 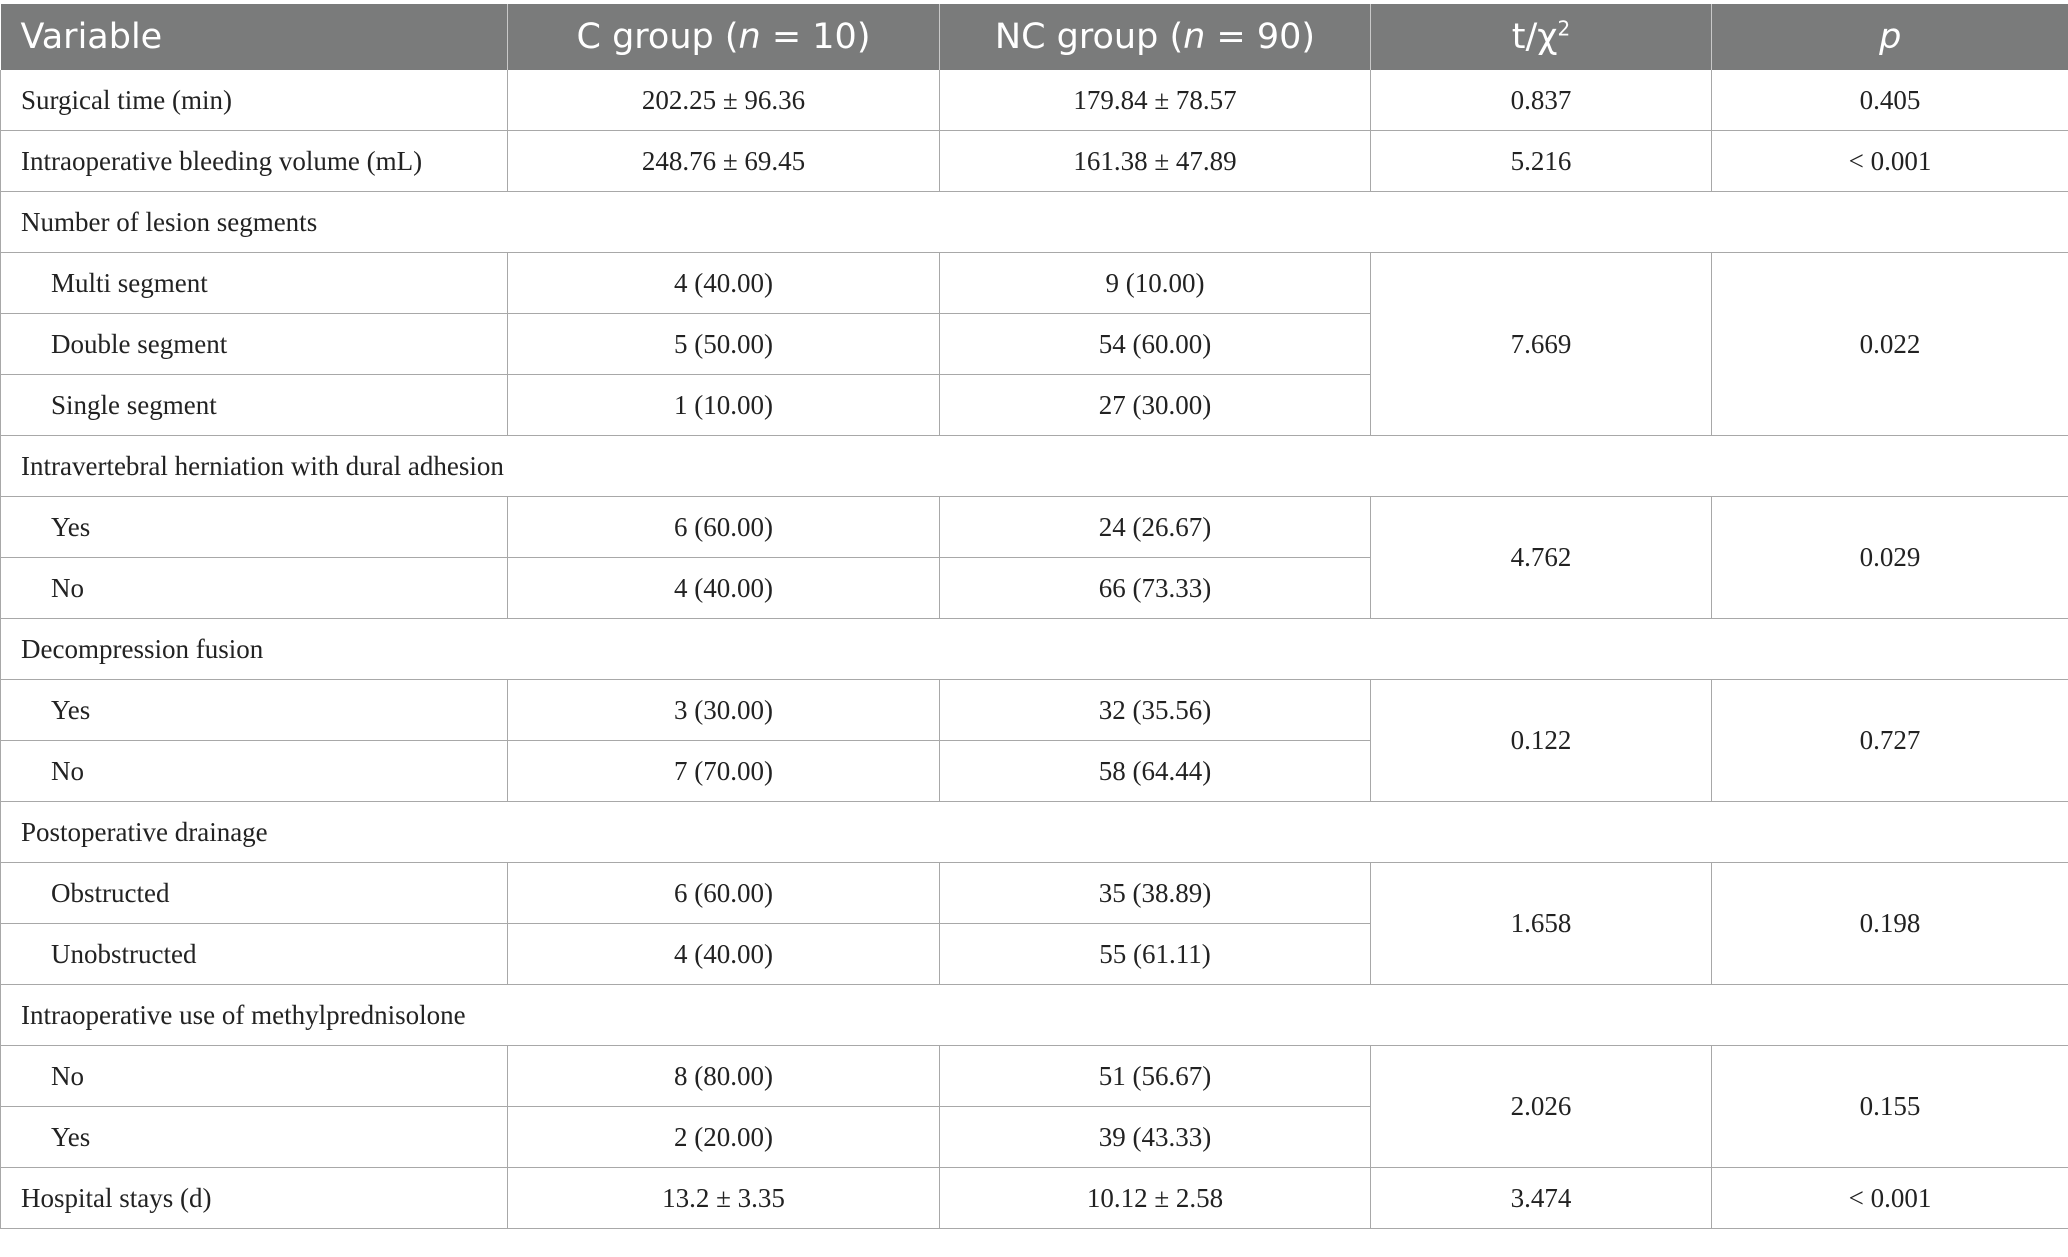 I want to click on table-row-methylprednisolone-yes: Yes 2 (20.00) 39 (43.33), so click(x=1034, y=1137).